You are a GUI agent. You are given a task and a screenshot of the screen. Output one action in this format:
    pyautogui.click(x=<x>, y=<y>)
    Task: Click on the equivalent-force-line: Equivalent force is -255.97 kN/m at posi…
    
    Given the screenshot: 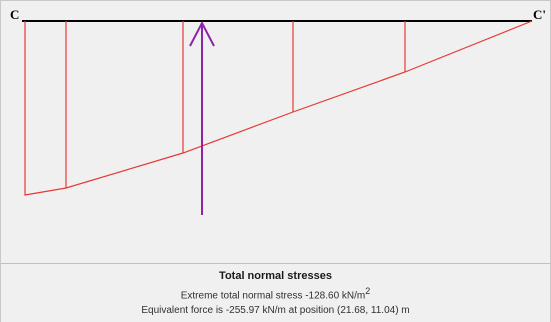 What is the action you would take?
    pyautogui.click(x=275, y=311)
    